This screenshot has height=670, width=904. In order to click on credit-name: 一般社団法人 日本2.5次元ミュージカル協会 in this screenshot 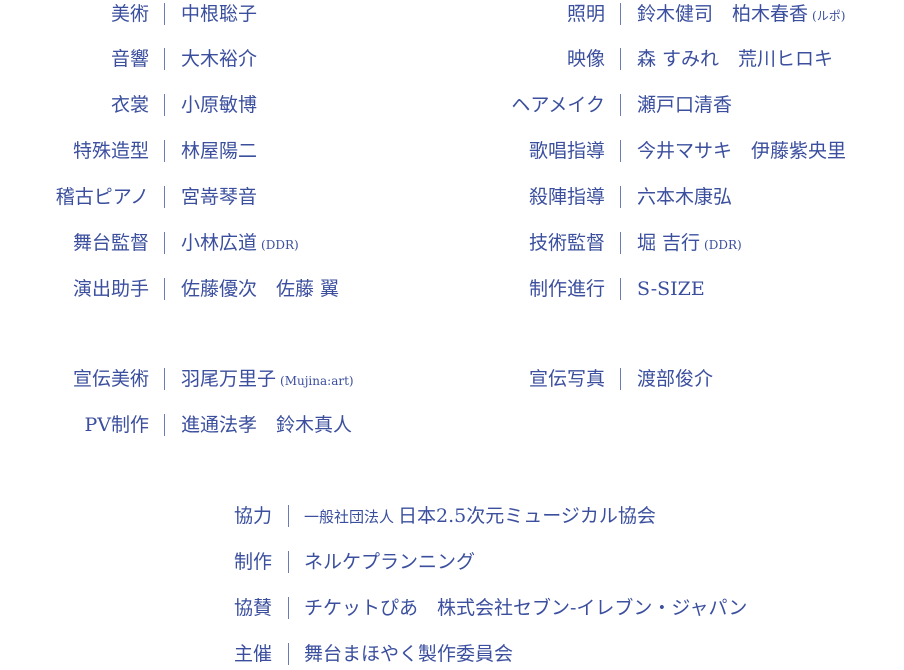, I will do `click(480, 516)`.